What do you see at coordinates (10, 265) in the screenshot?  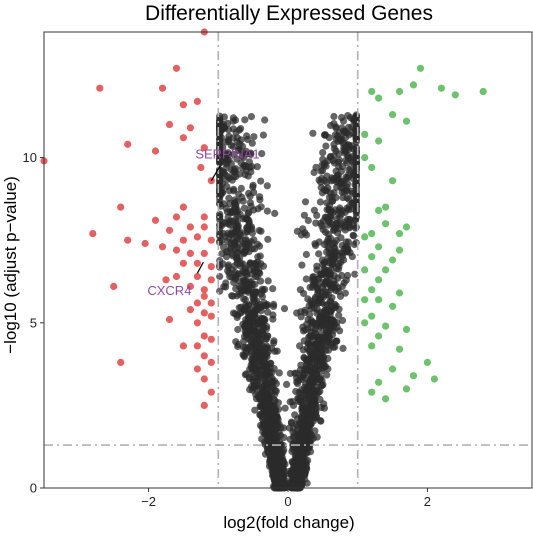 I see `y-axis-label: −log10 (adjust p−value)` at bounding box center [10, 265].